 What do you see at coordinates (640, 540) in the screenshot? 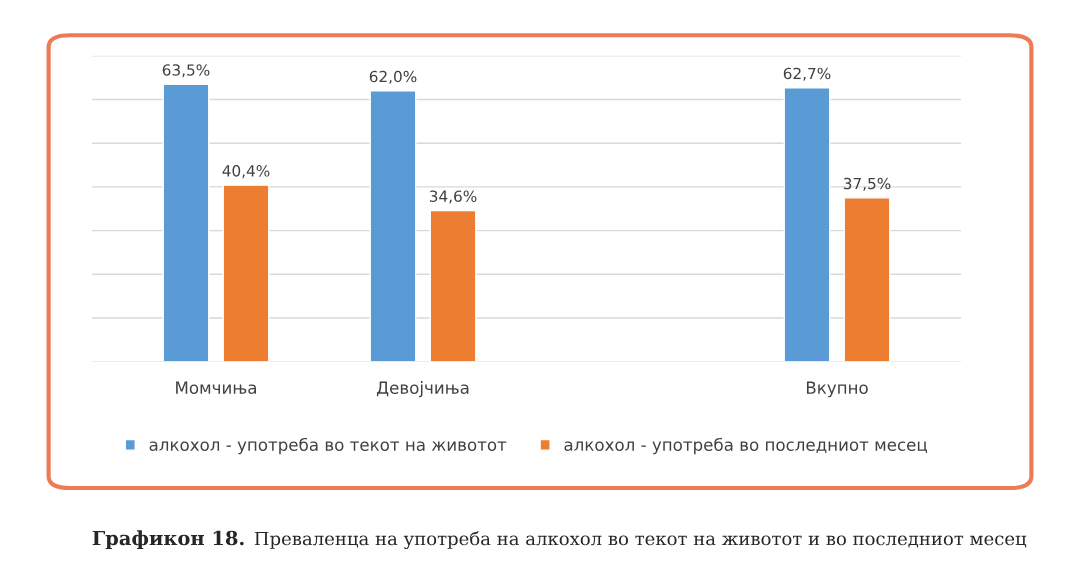
I see `text: Преваленца на употреба на алкохол во текот на животот и во последниот месец` at bounding box center [640, 540].